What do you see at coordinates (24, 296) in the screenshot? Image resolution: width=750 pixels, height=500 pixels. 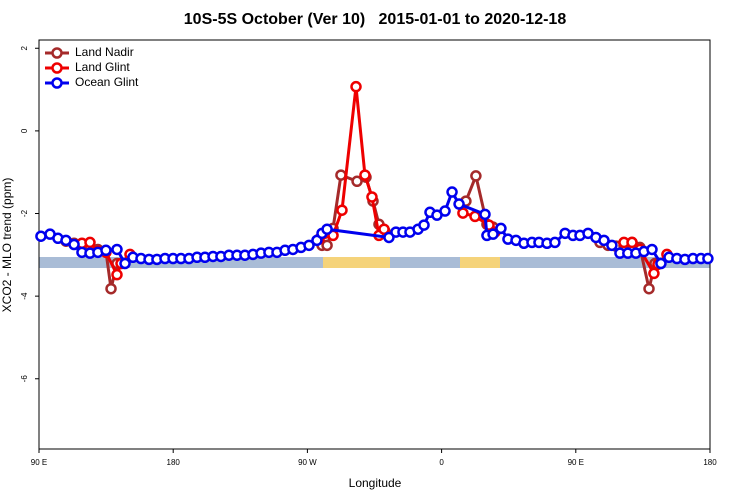 I see `y-tick-label: -4` at bounding box center [24, 296].